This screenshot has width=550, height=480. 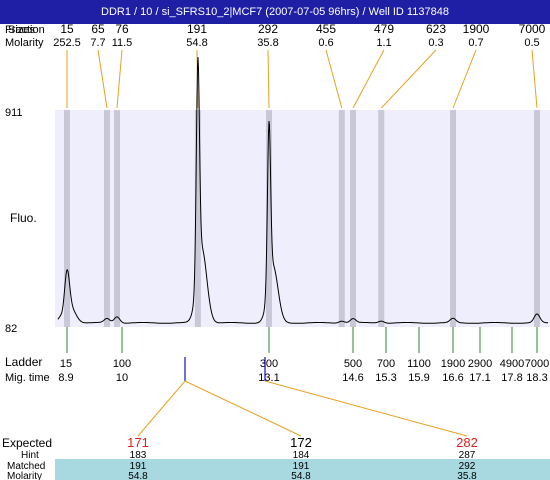 What do you see at coordinates (386, 364) in the screenshot?
I see `ladder-size-700: 700` at bounding box center [386, 364].